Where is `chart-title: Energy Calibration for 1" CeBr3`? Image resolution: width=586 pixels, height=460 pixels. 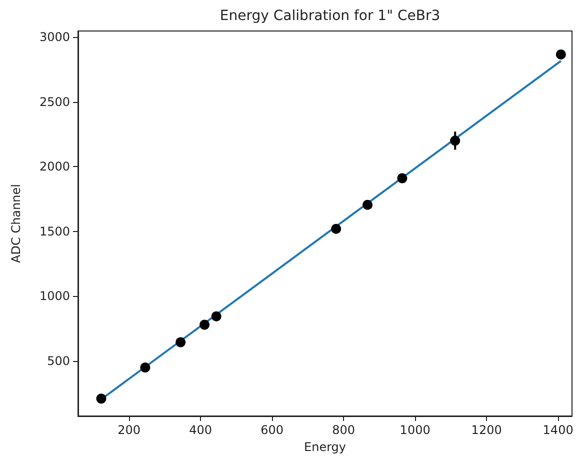 chart-title: Energy Calibration for 1" CeBr3 is located at coordinates (330, 16).